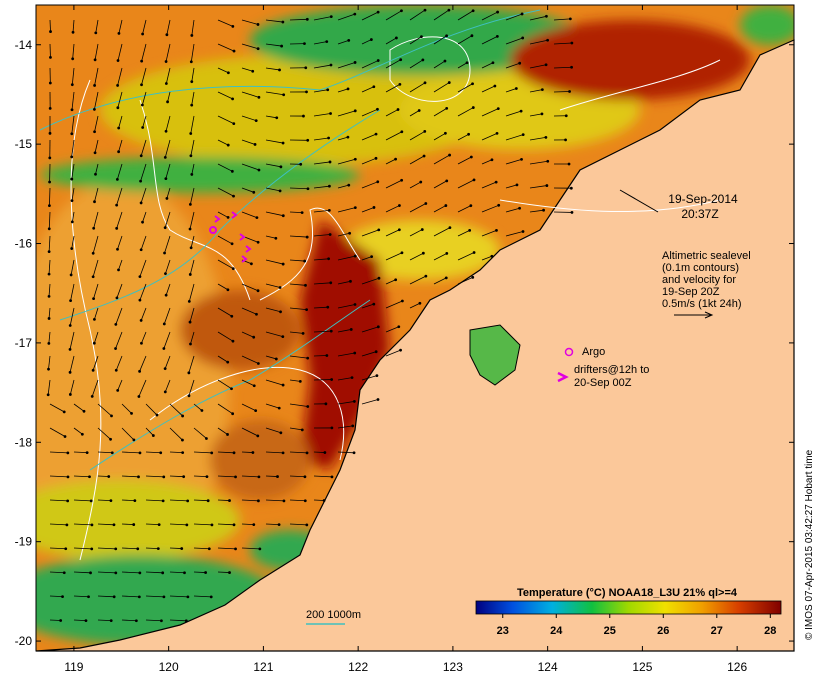 The image size is (820, 680). Describe the element at coordinates (770, 631) in the screenshot. I see `colorbar-tick-label: 28` at that location.